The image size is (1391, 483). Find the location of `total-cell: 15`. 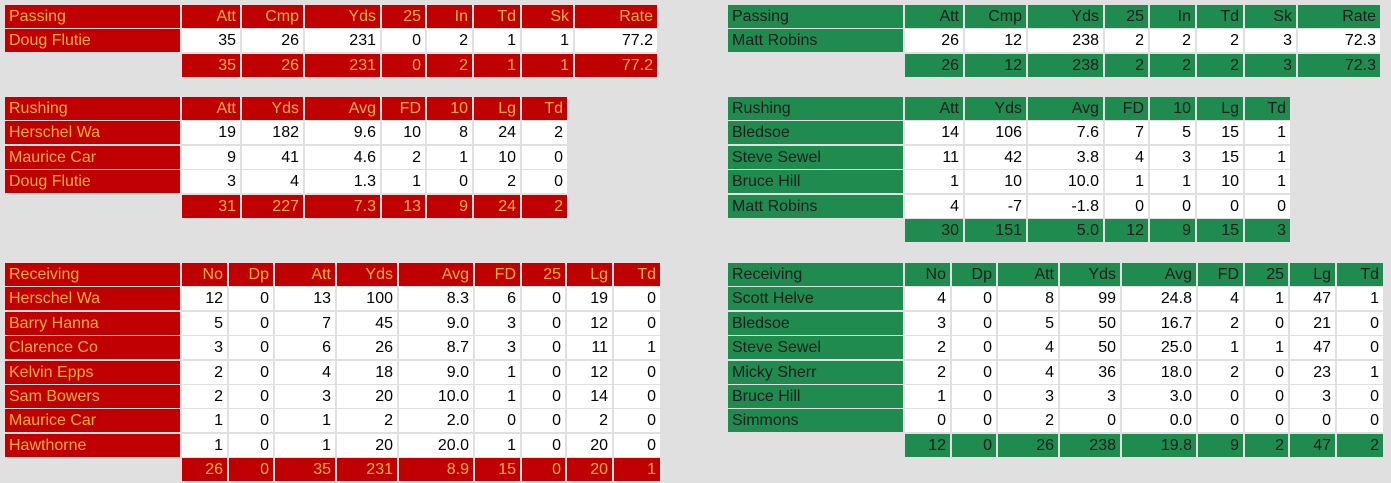

total-cell: 15 is located at coordinates (1220, 230).